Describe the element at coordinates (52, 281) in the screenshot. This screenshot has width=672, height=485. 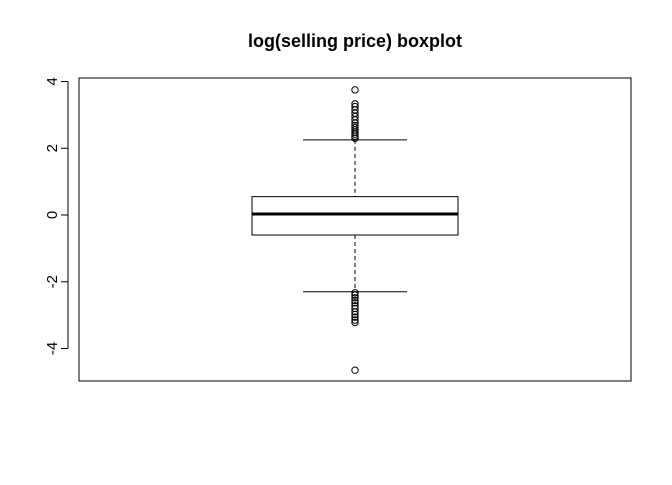
I see `y-tick-label: -2` at that location.